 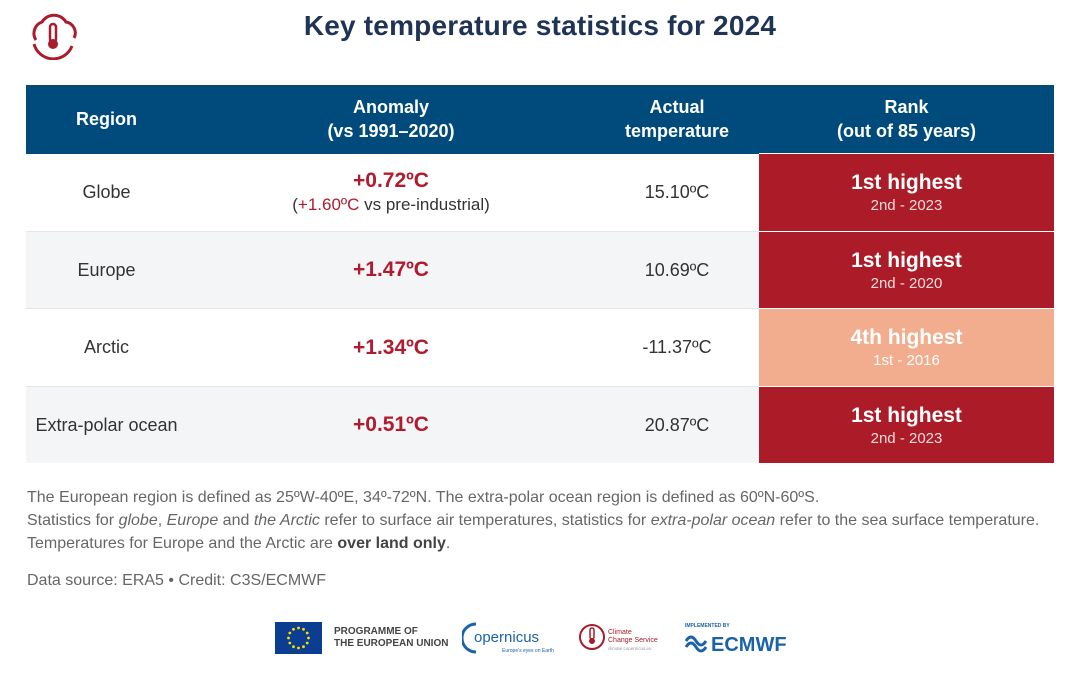 I want to click on copernicus-logo-icon: opernicus Europe's eyes on Earth, so click(x=508, y=638).